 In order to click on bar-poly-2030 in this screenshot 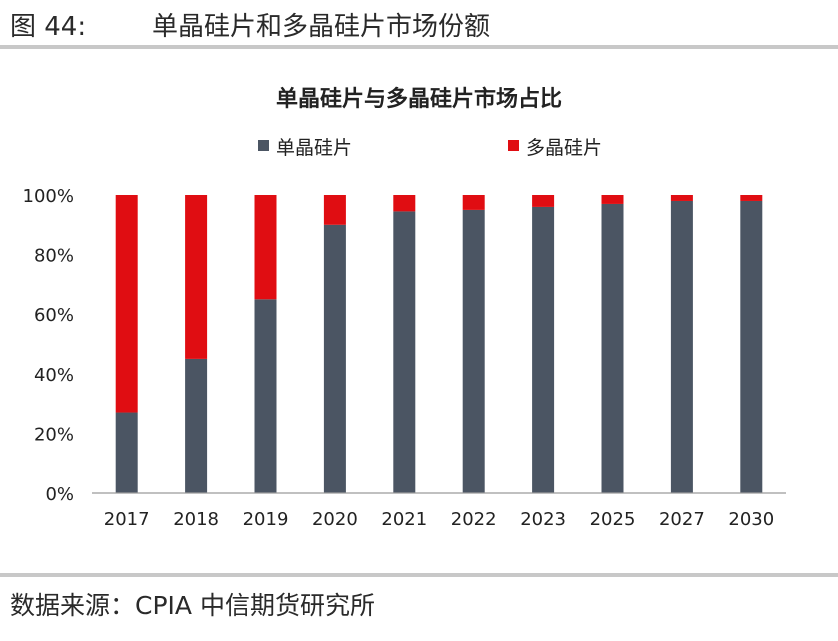, I will do `click(751, 198)`.